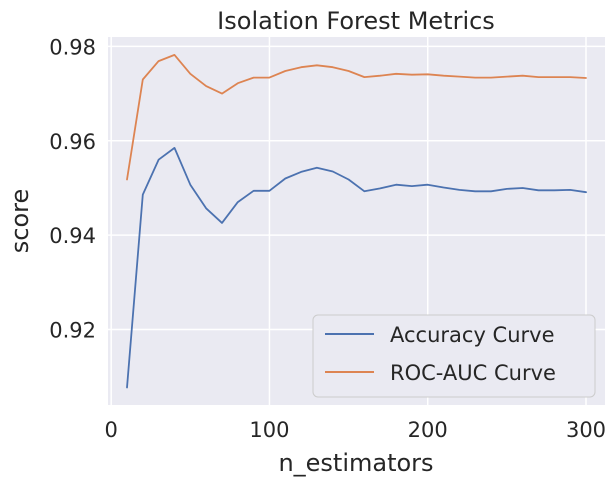 The image size is (615, 486). I want to click on chart-title: Isolation Forest Metrics, so click(356, 21).